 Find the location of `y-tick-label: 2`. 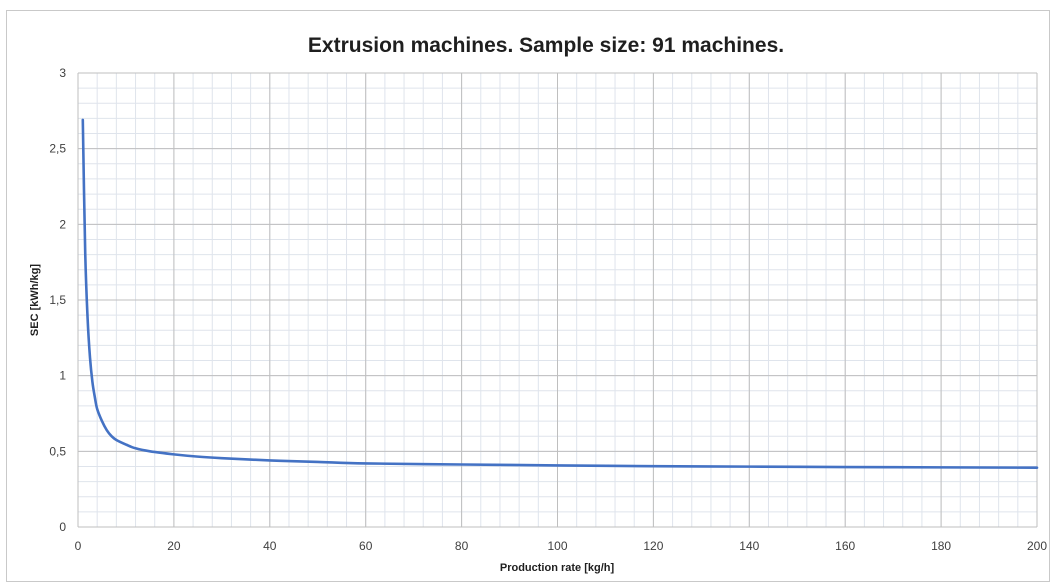

y-tick-label: 2 is located at coordinates (62, 224).